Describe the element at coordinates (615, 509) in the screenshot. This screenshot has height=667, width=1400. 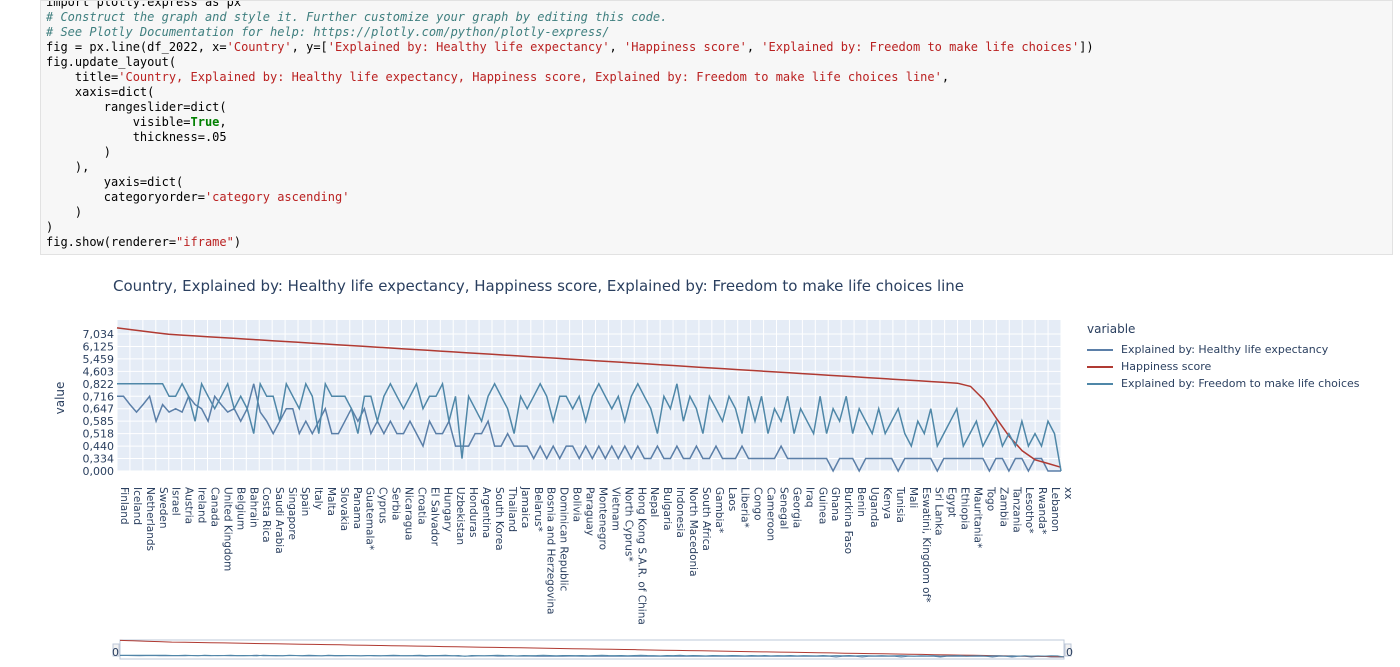
I see `x-tick-label: Vietnam` at that location.